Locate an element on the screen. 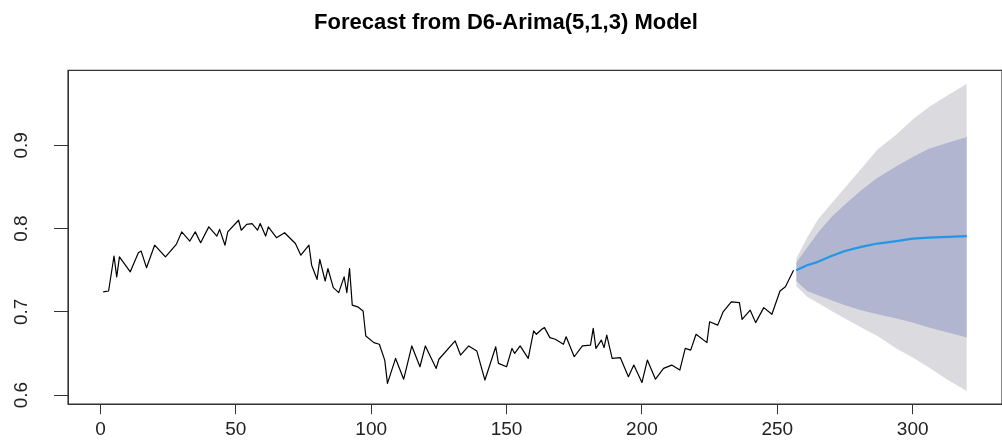 The image size is (1002, 447). y-tick-label: 0.6 is located at coordinates (21, 395).